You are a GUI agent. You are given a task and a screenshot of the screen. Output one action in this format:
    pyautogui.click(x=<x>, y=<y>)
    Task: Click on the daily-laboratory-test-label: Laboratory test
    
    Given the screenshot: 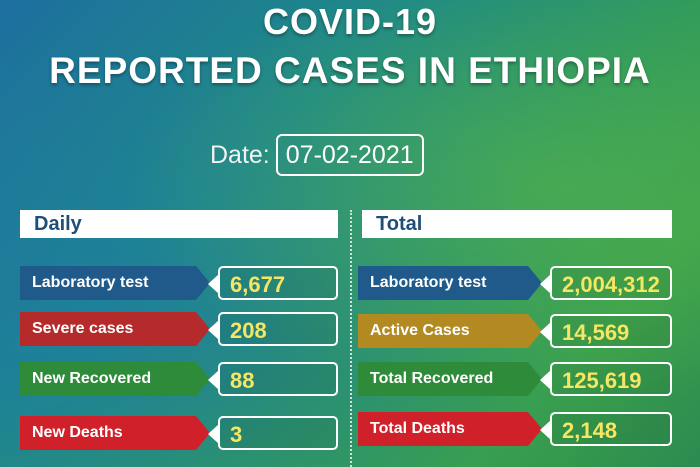 What is the action you would take?
    pyautogui.click(x=115, y=283)
    